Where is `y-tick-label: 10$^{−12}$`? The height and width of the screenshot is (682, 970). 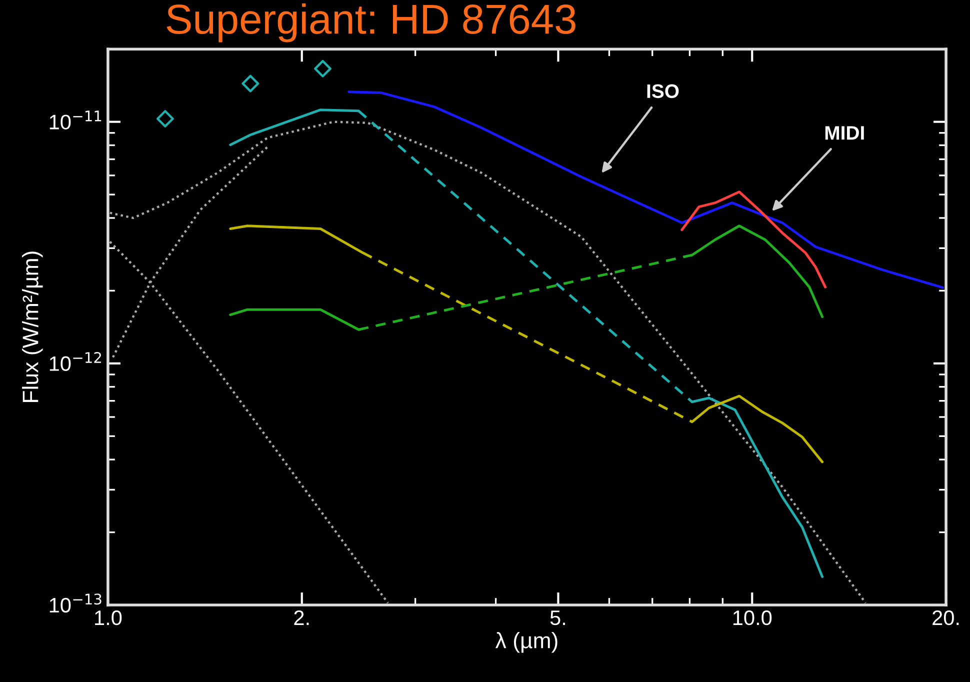
y-tick-label: 10$^{−12}$ is located at coordinates (75, 362).